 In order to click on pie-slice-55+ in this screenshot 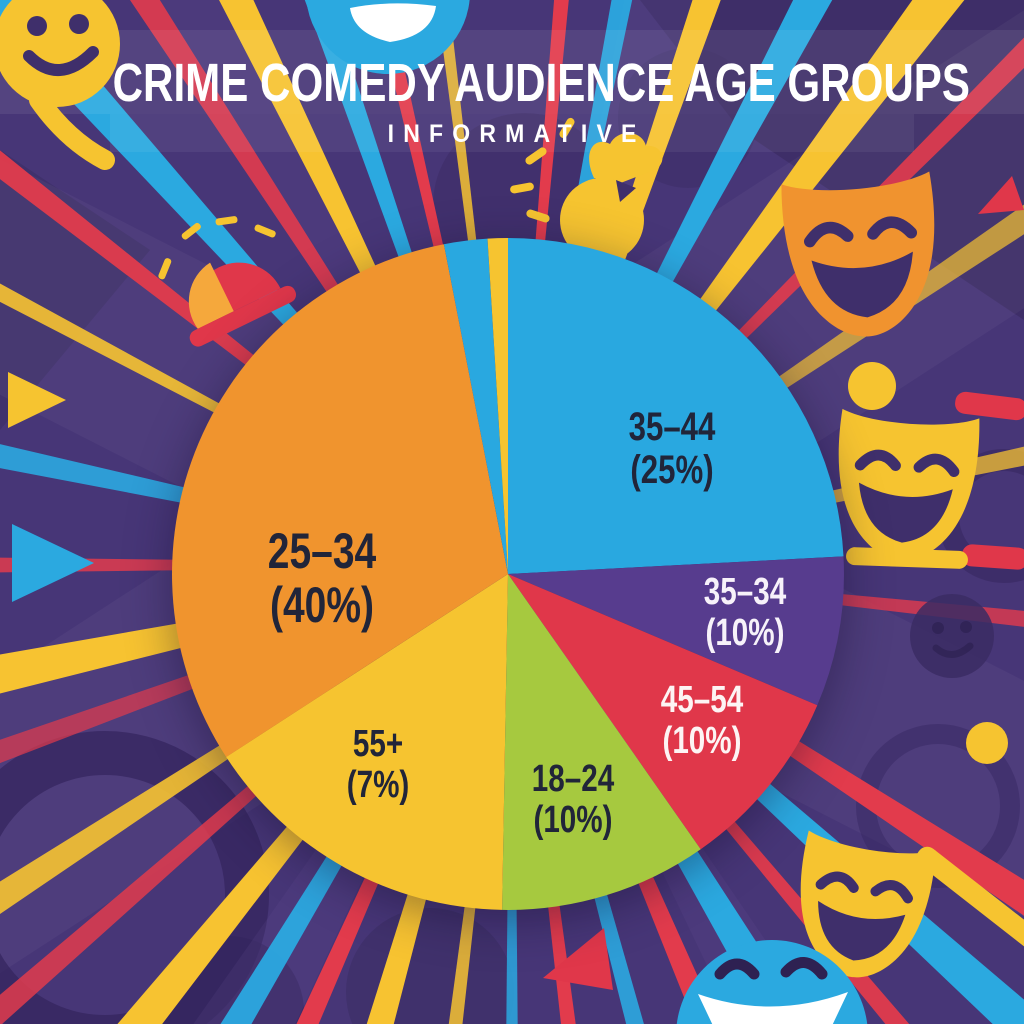, I will do `click(367, 742)`.